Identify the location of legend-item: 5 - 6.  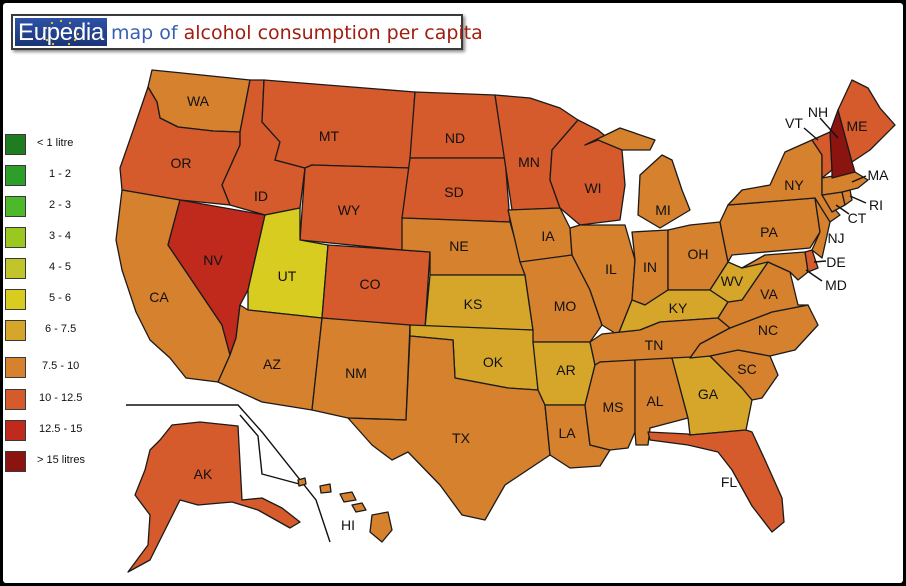
(60, 300).